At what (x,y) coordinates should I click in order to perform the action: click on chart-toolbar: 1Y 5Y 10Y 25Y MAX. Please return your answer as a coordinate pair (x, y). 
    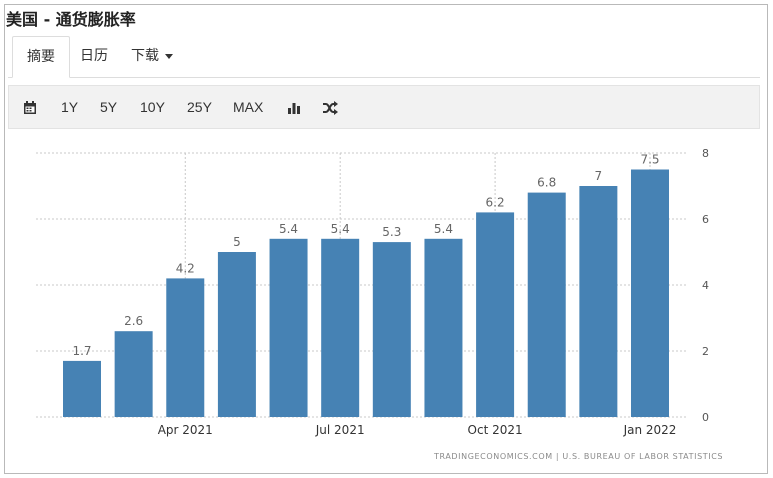
    Looking at the image, I should click on (384, 107).